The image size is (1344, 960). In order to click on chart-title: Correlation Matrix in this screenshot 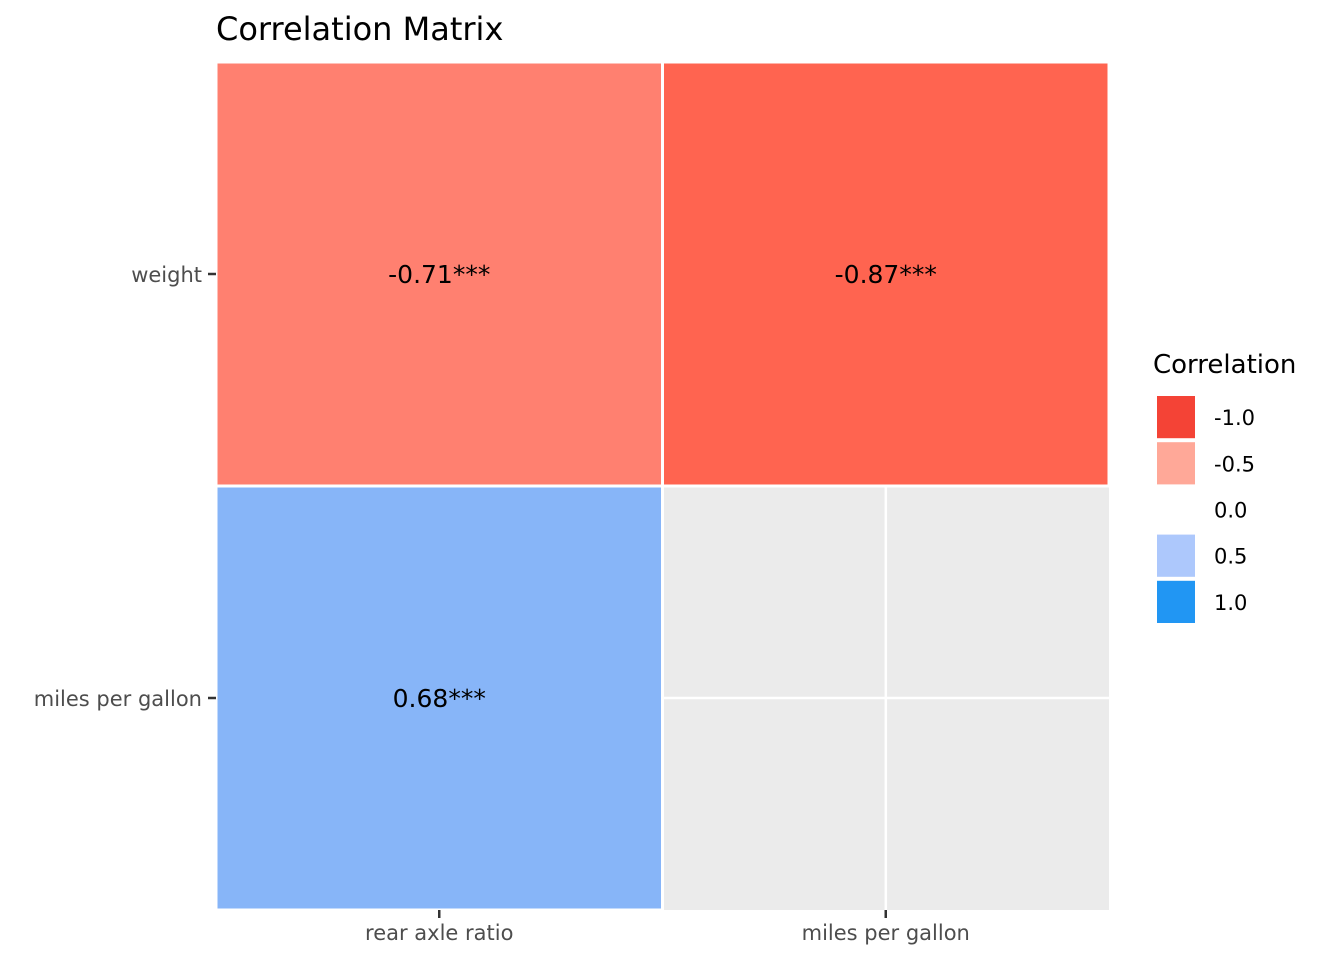, I will do `click(359, 29)`.